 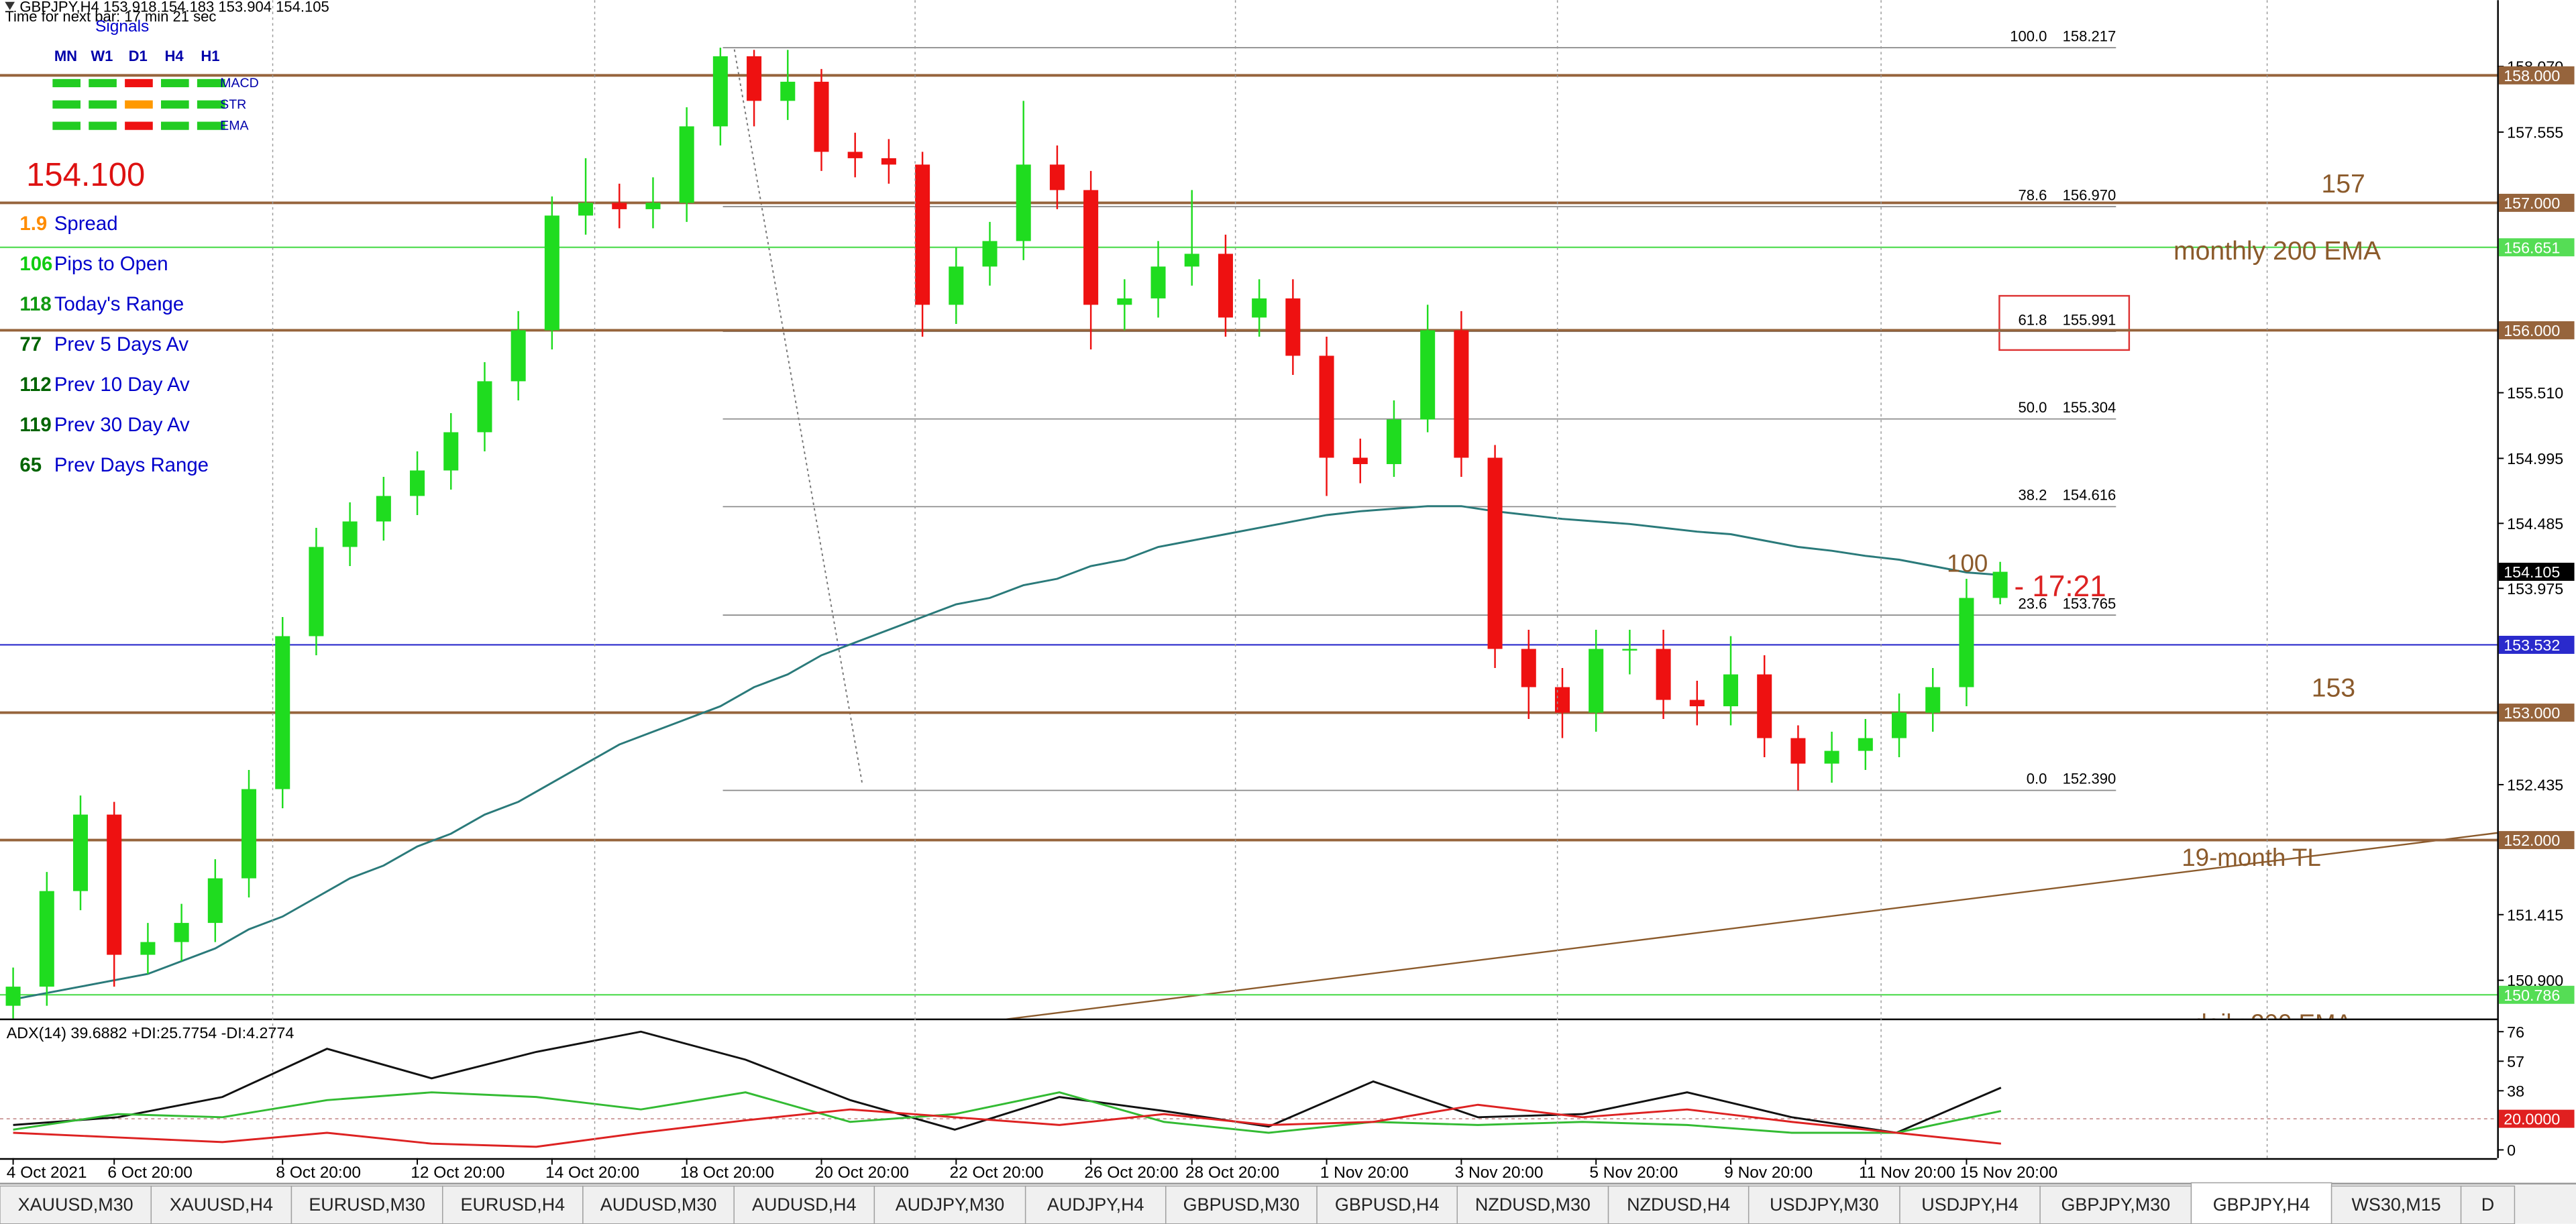 I want to click on y-tick-label: 157.555, so click(x=2535, y=133).